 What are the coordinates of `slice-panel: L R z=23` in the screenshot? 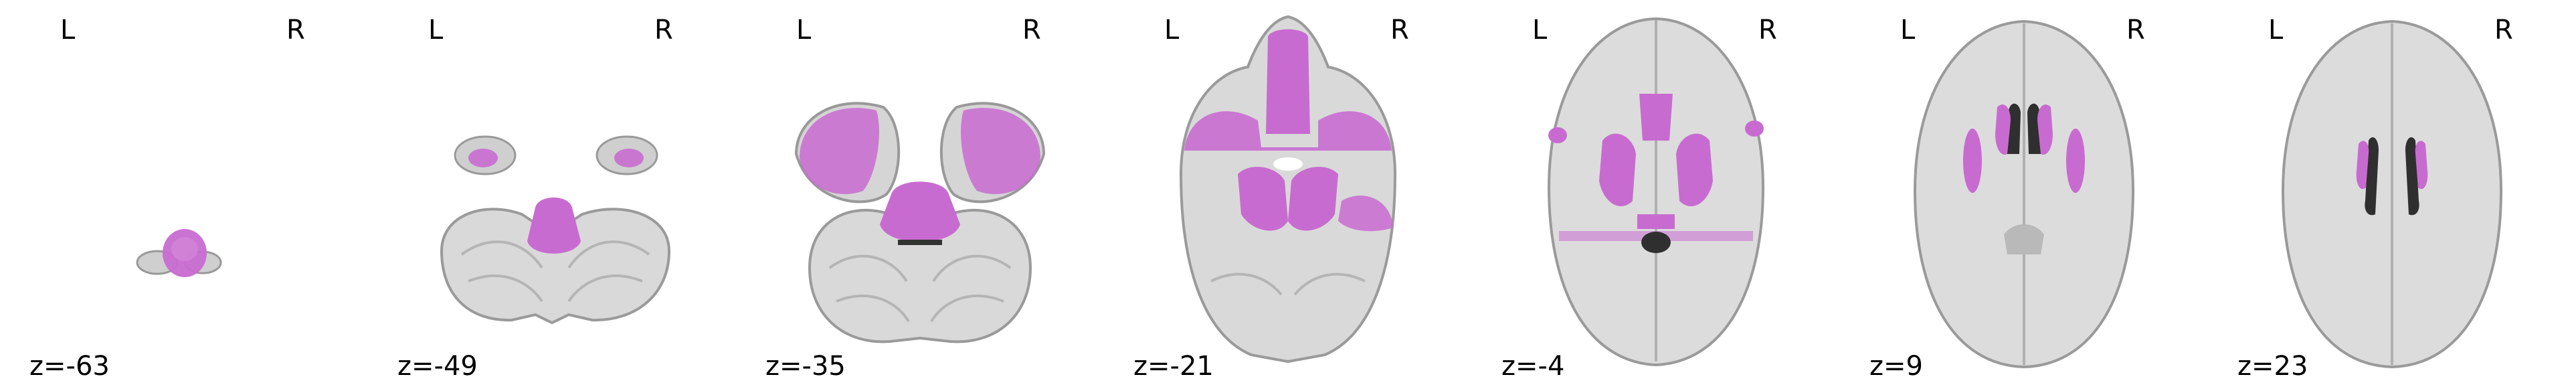 It's located at (2392, 192).